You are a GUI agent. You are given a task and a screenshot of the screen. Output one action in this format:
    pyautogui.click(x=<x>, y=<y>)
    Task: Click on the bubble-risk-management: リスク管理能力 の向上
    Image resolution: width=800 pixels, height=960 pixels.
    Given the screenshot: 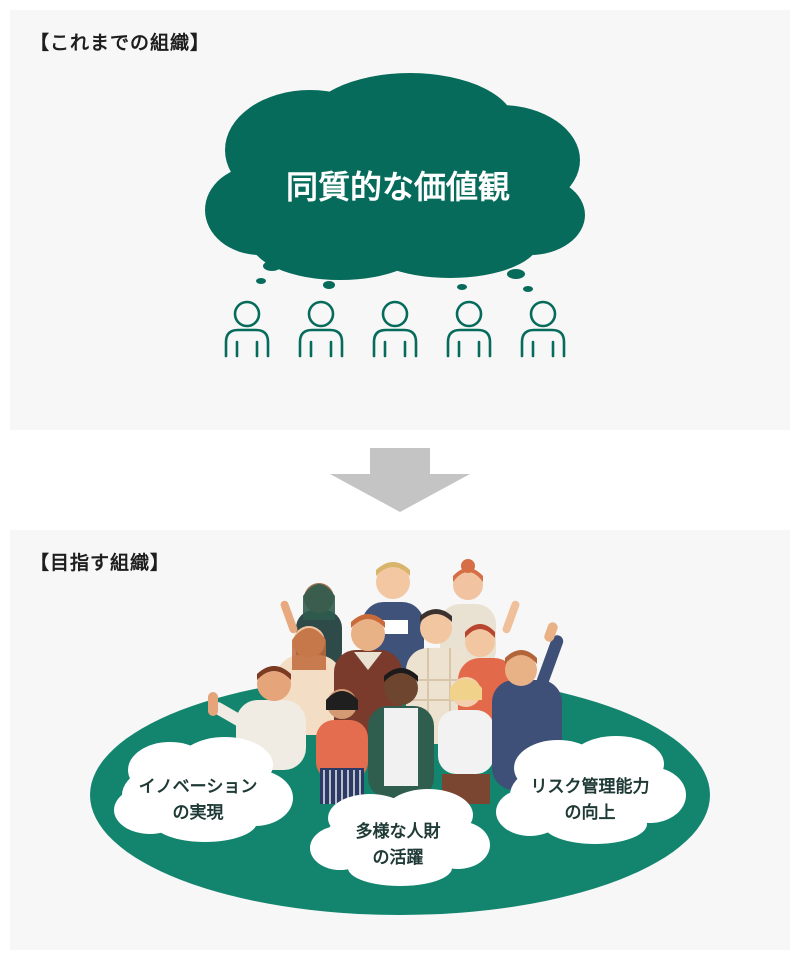 What is the action you would take?
    pyautogui.click(x=591, y=790)
    